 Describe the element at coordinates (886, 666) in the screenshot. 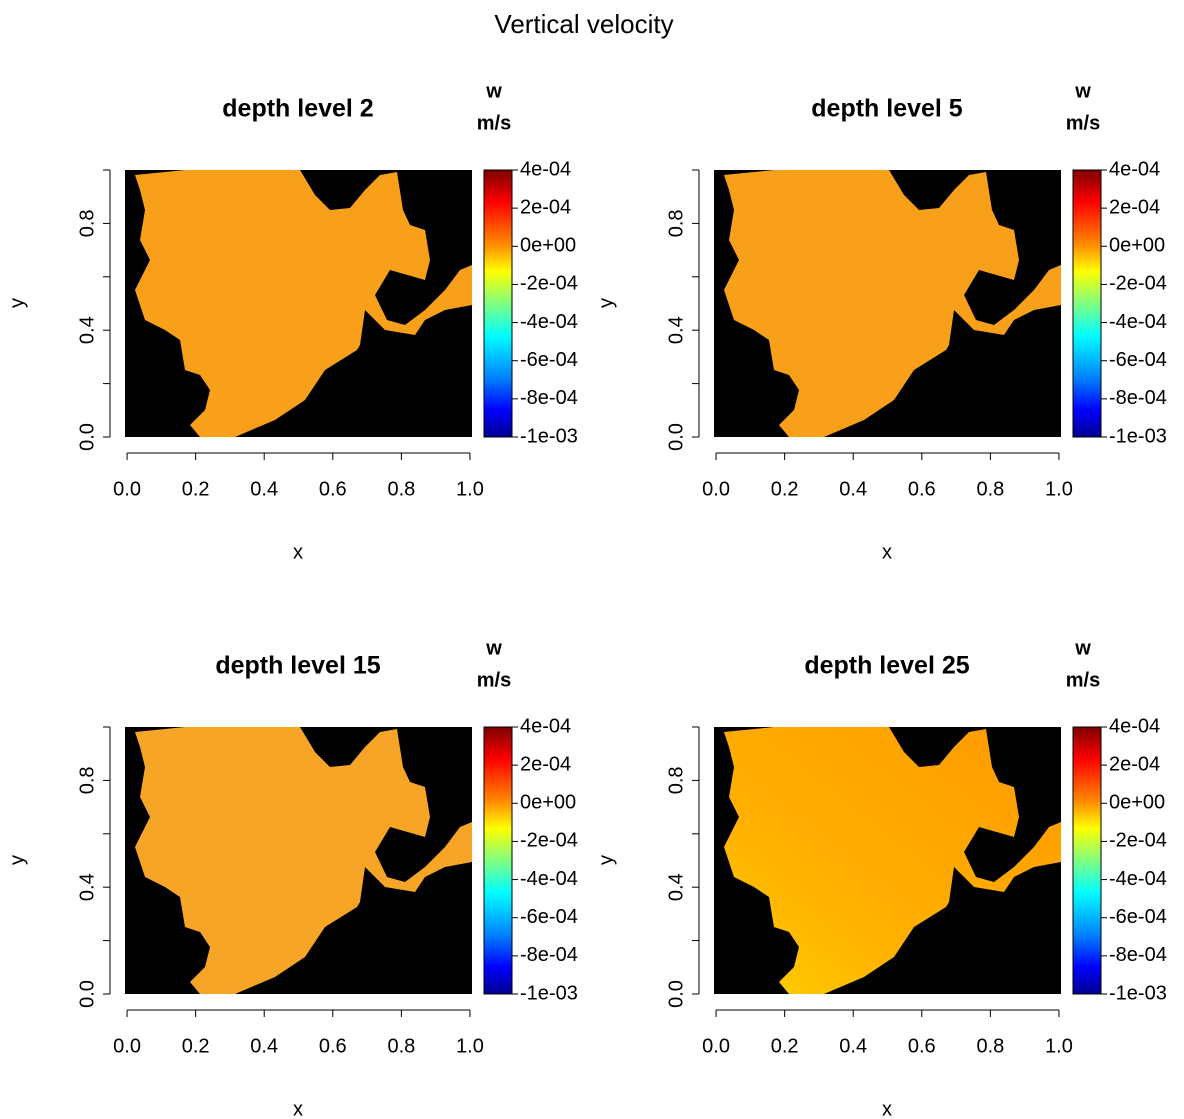

I see `panel-title: depth level 25` at that location.